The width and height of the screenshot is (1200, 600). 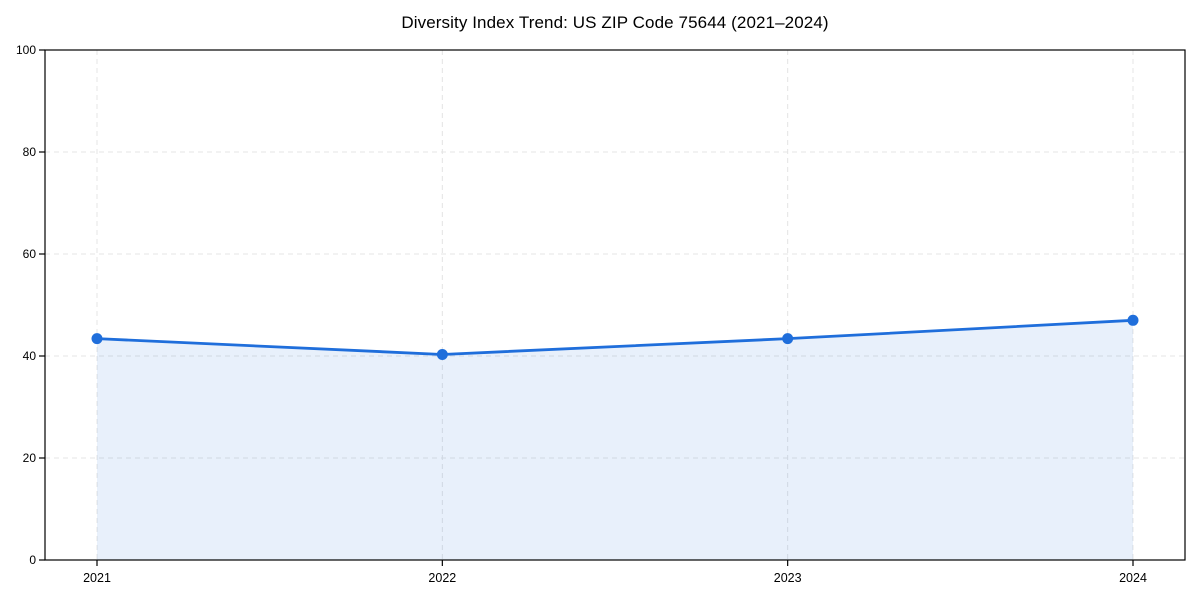 I want to click on x-axis-tick-label: 2024, so click(x=1133, y=578).